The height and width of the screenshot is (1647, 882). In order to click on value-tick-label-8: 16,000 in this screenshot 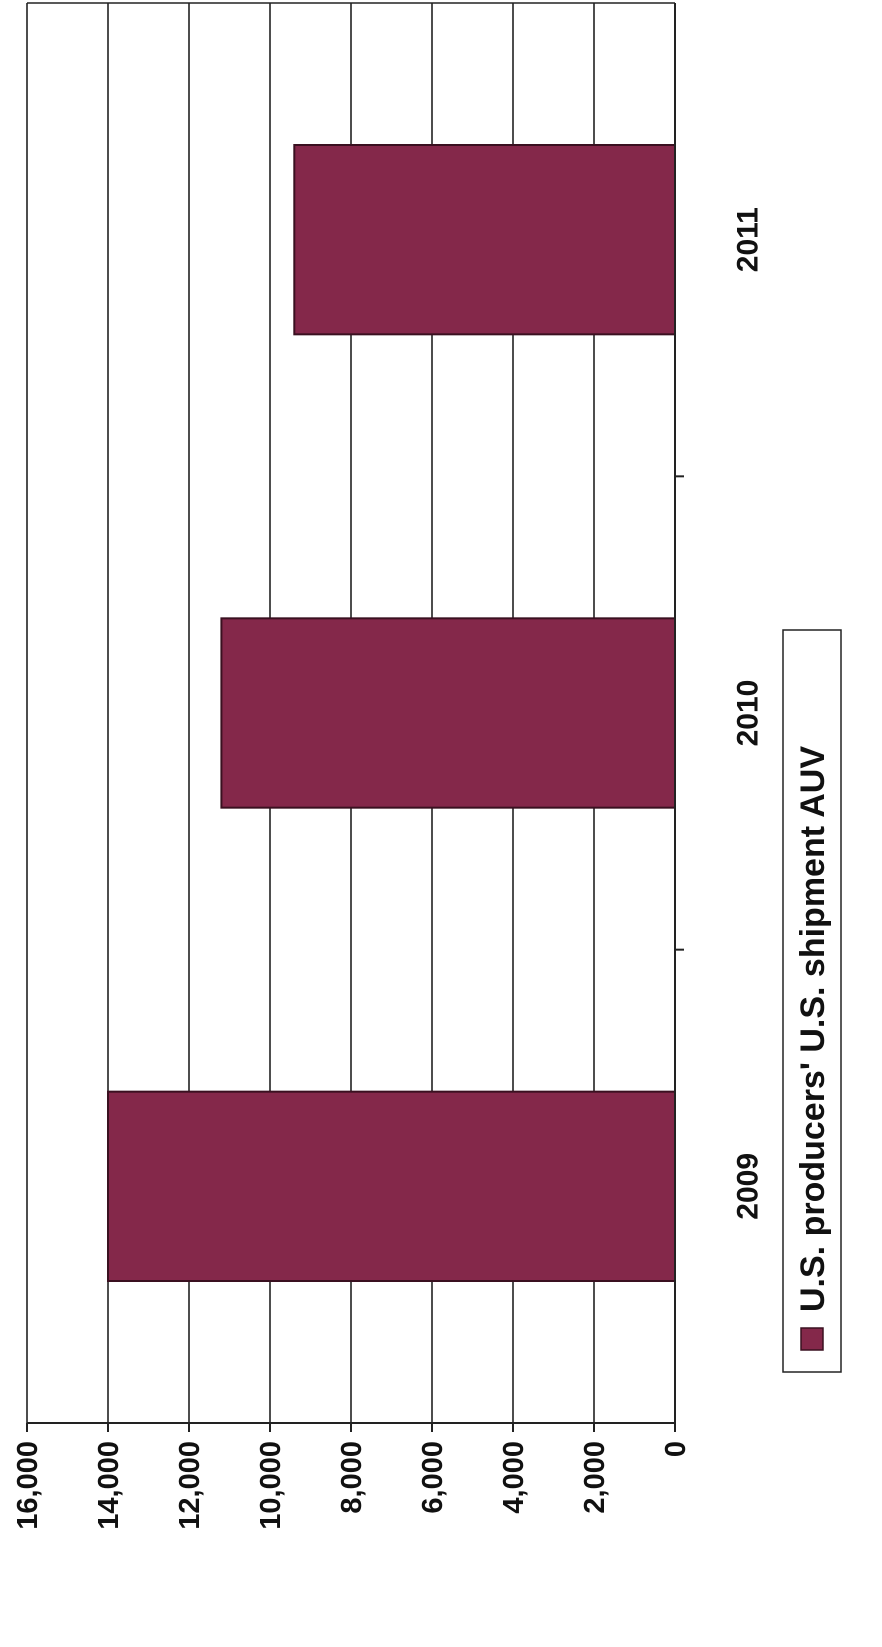, I will do `click(28, 1485)`.